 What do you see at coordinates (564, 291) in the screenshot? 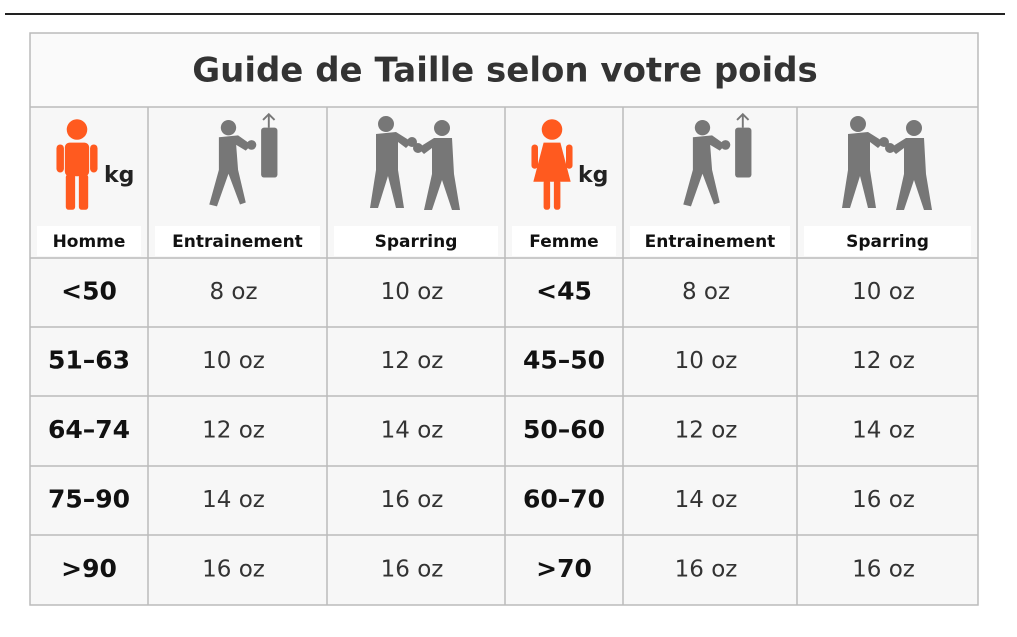
I see `weight-range: <45` at bounding box center [564, 291].